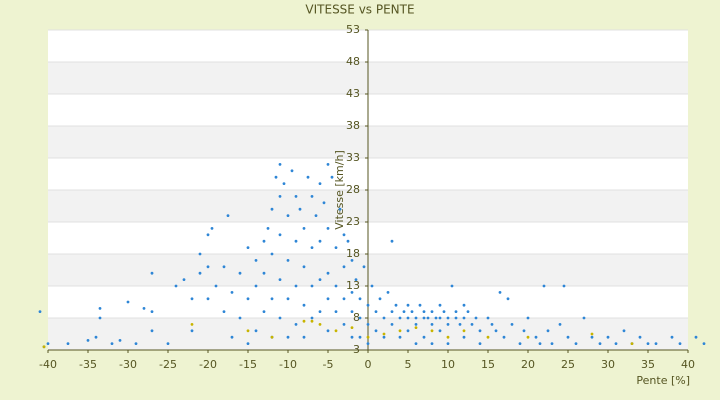 The height and width of the screenshot is (400, 720). Describe the element at coordinates (353, 221) in the screenshot. I see `y-tick-label: 23` at that location.